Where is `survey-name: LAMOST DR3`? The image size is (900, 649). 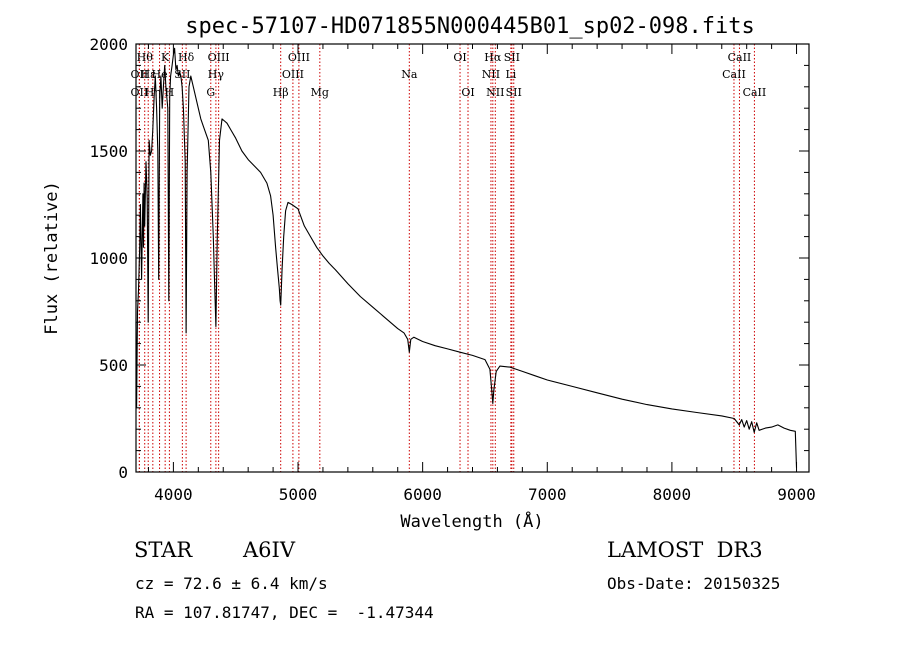 survey-name: LAMOST DR3 is located at coordinates (685, 550).